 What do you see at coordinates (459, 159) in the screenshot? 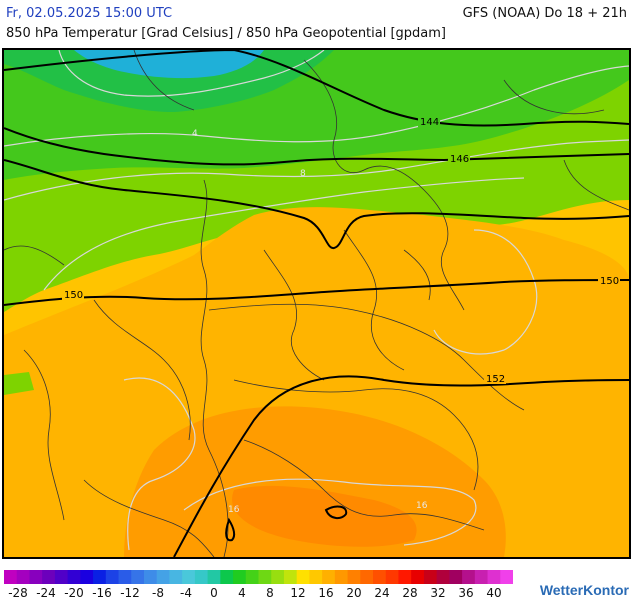
I see `contour-label-146: 146` at bounding box center [459, 159].